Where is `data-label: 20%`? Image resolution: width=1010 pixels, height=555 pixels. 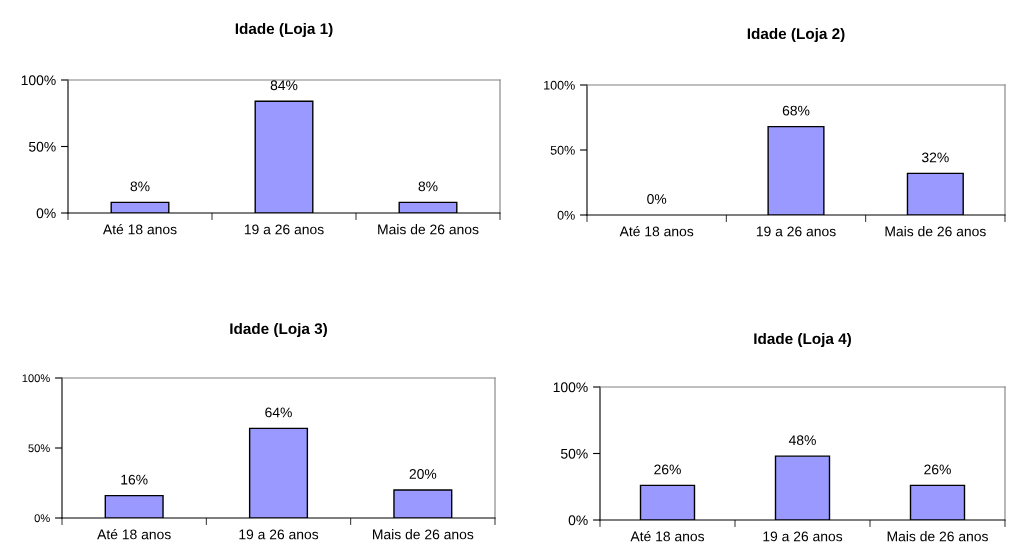 data-label: 20% is located at coordinates (423, 474).